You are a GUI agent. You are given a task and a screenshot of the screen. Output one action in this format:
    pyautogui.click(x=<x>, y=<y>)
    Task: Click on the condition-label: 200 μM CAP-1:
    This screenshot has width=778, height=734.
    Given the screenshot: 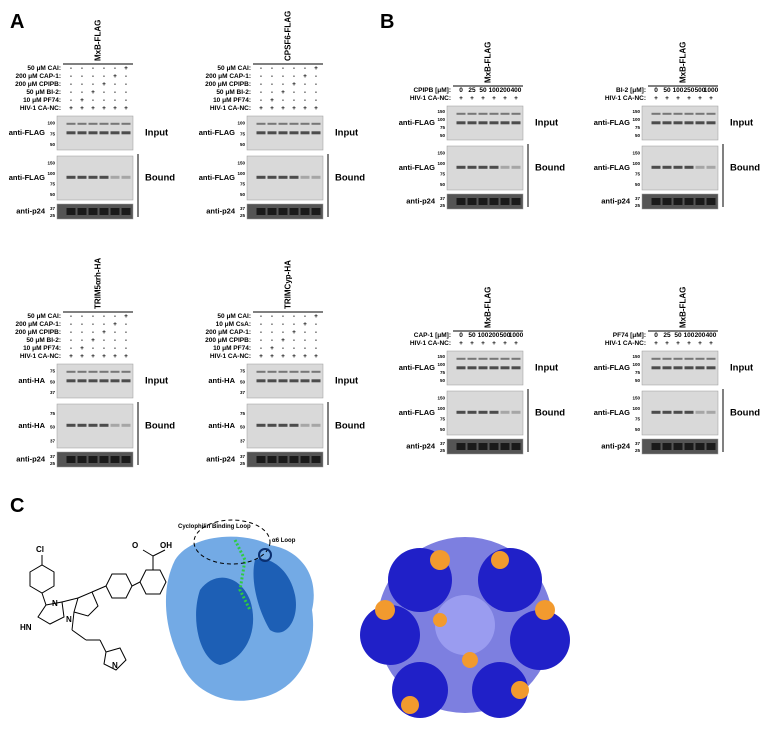 What is the action you would take?
    pyautogui.click(x=228, y=76)
    